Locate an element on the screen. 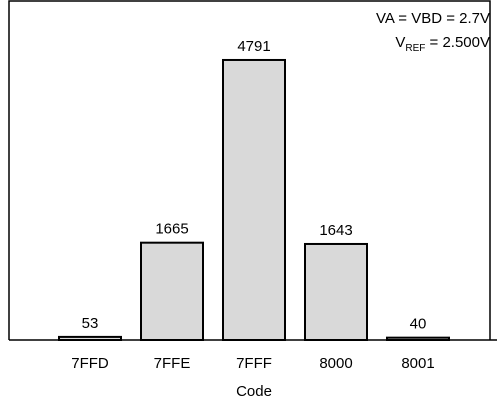  bar-7ffd is located at coordinates (90, 338).